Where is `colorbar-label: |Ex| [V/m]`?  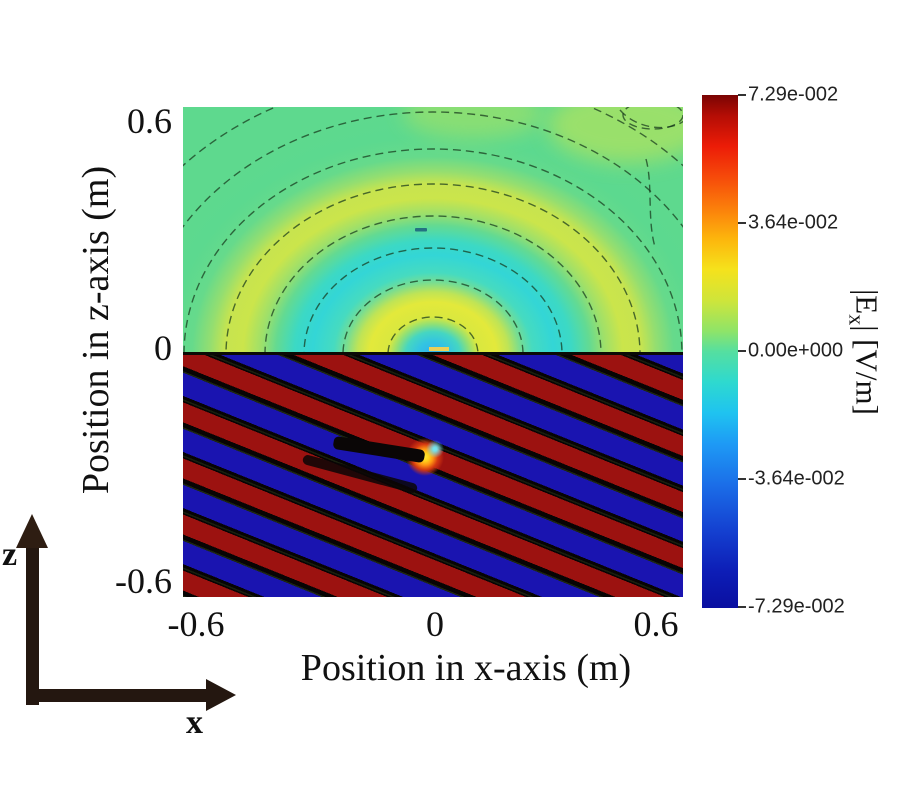
colorbar-label: |Ex| [V/m] is located at coordinates (863, 352).